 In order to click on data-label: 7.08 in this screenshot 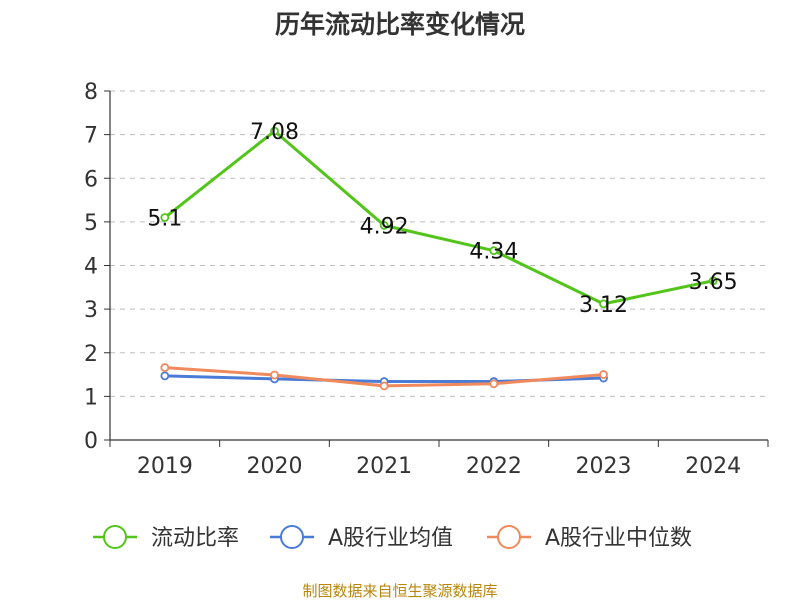, I will do `click(274, 132)`.